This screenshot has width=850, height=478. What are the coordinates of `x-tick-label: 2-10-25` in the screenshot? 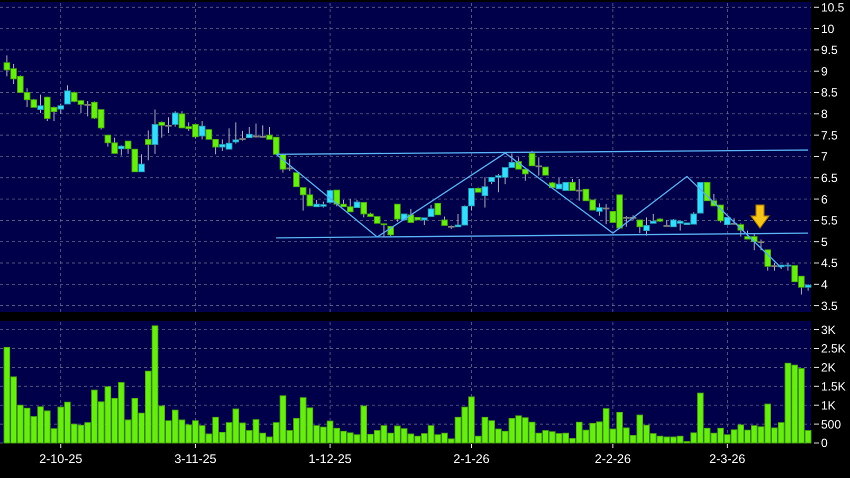 It's located at (60, 459).